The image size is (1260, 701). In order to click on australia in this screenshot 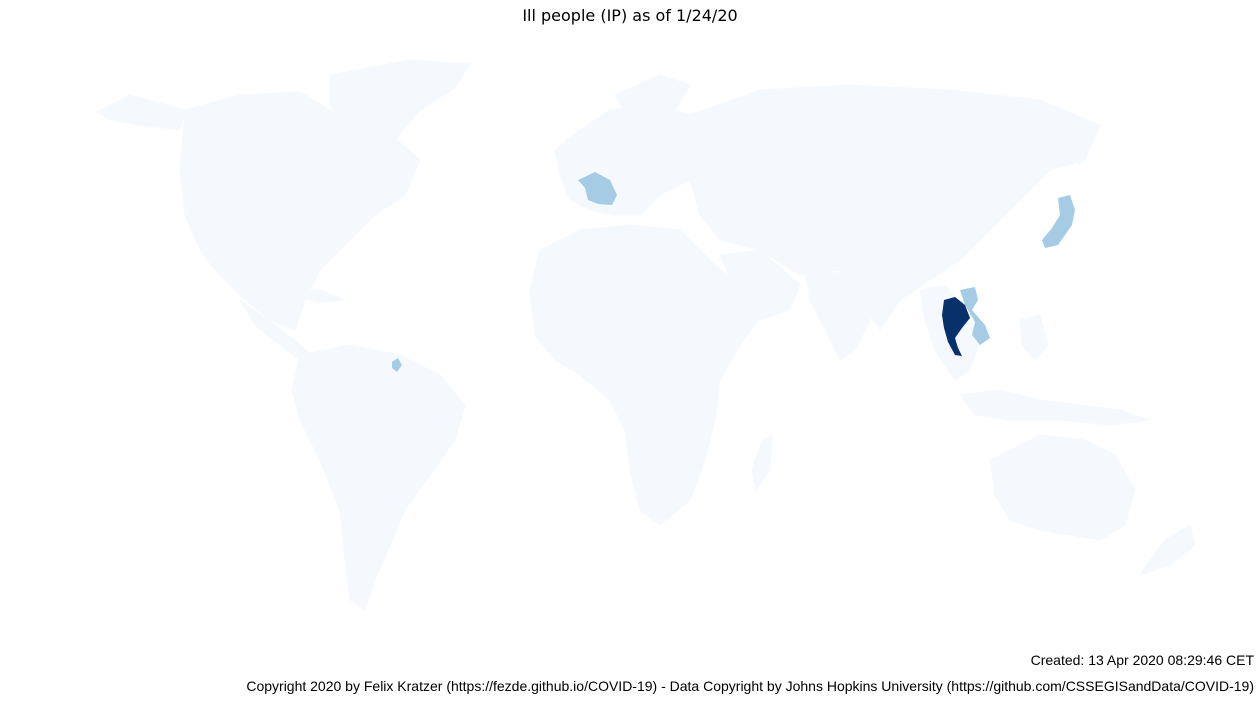, I will do `click(1062, 487)`.